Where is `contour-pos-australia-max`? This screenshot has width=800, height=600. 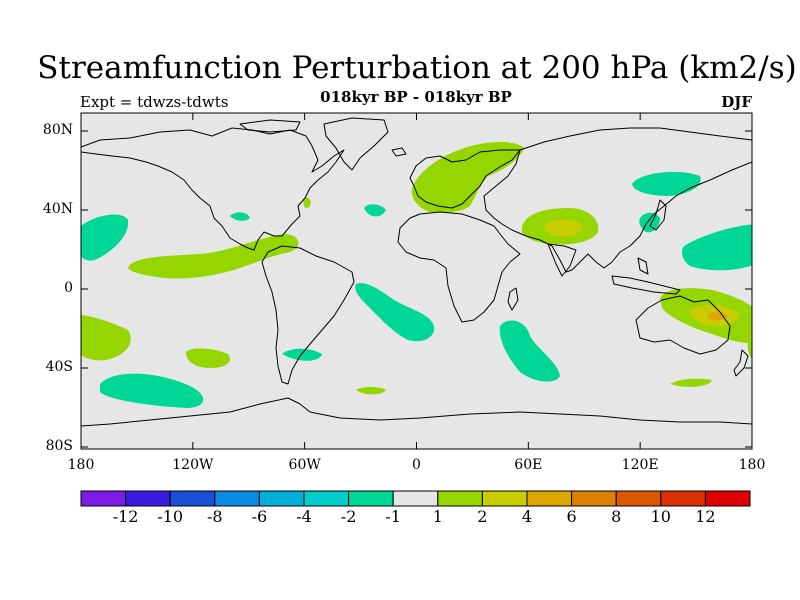
contour-pos-australia-max is located at coordinates (718, 316).